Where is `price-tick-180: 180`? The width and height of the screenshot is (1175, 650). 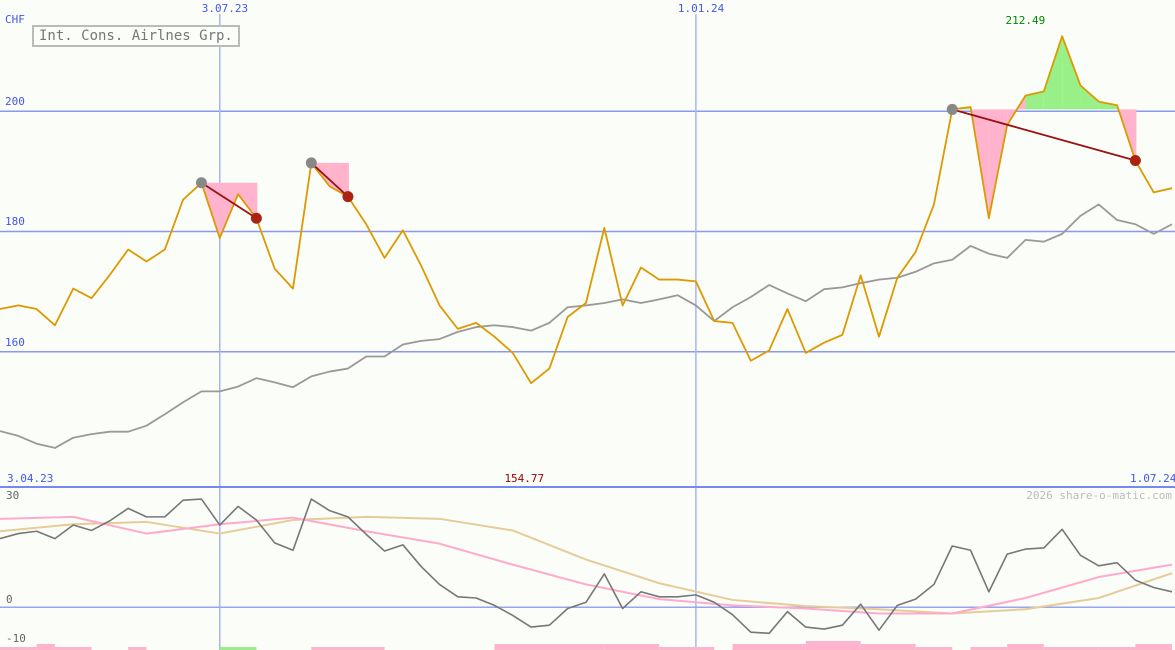 price-tick-180: 180 is located at coordinates (15, 222).